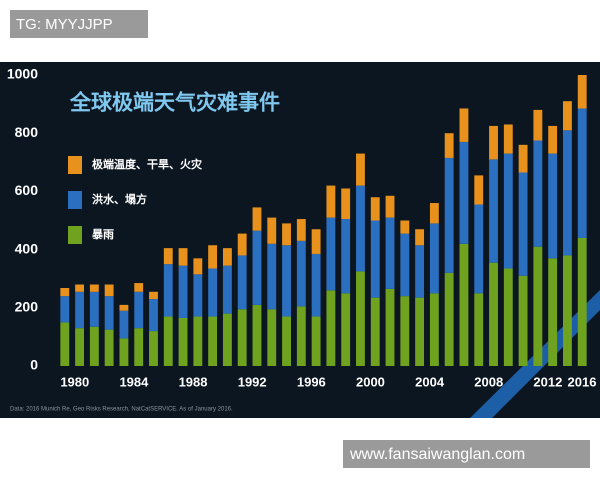 The width and height of the screenshot is (600, 485). What do you see at coordinates (437, 454) in the screenshot?
I see `url-text: www.fansaiwanglan.com` at bounding box center [437, 454].